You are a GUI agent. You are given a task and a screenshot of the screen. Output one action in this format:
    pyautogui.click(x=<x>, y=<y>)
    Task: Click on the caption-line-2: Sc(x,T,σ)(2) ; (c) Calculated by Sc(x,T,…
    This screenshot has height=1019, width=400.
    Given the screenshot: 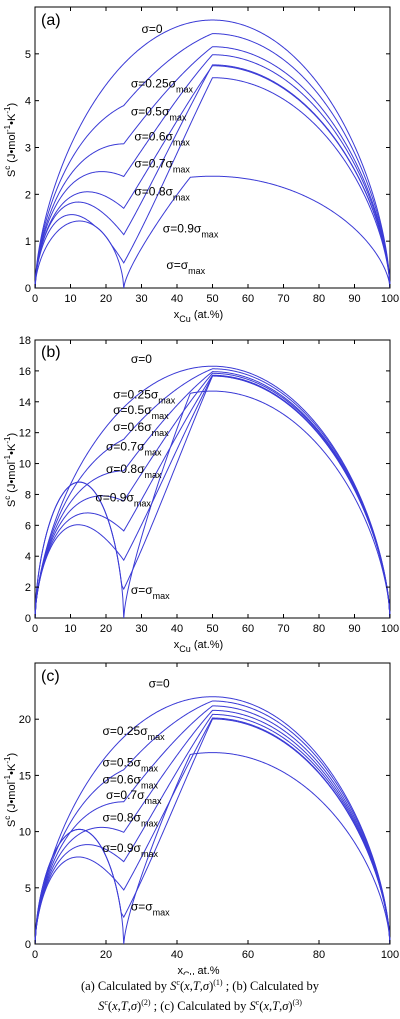 What is the action you would take?
    pyautogui.click(x=200, y=1006)
    